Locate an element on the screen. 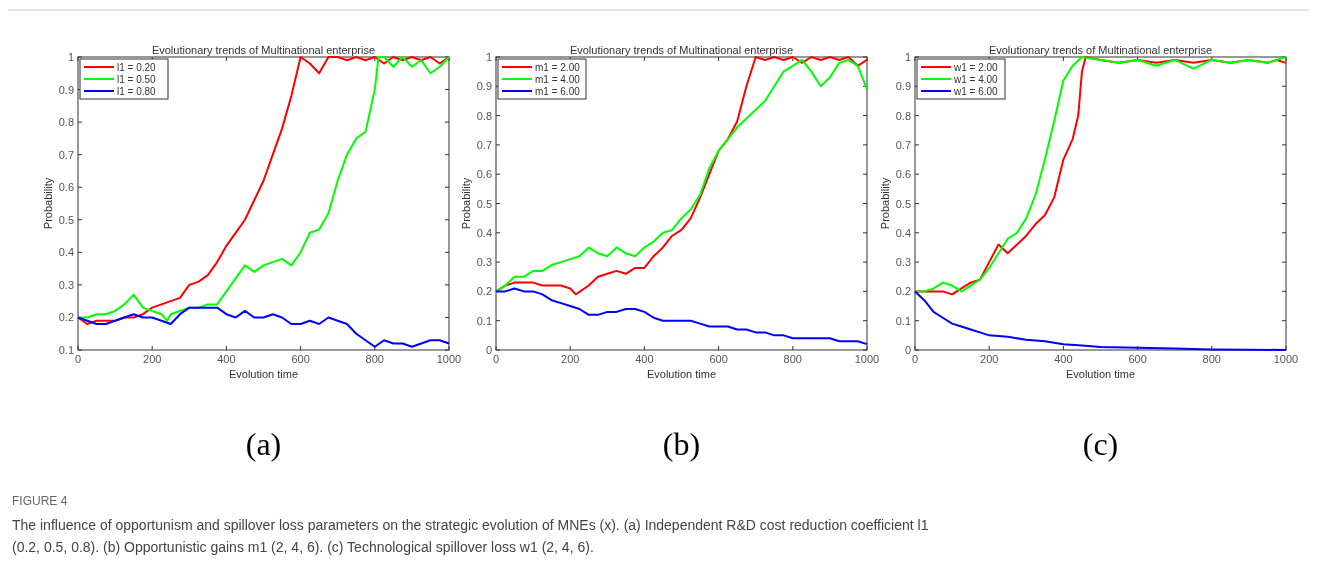  text: (b) is located at coordinates (681, 444).